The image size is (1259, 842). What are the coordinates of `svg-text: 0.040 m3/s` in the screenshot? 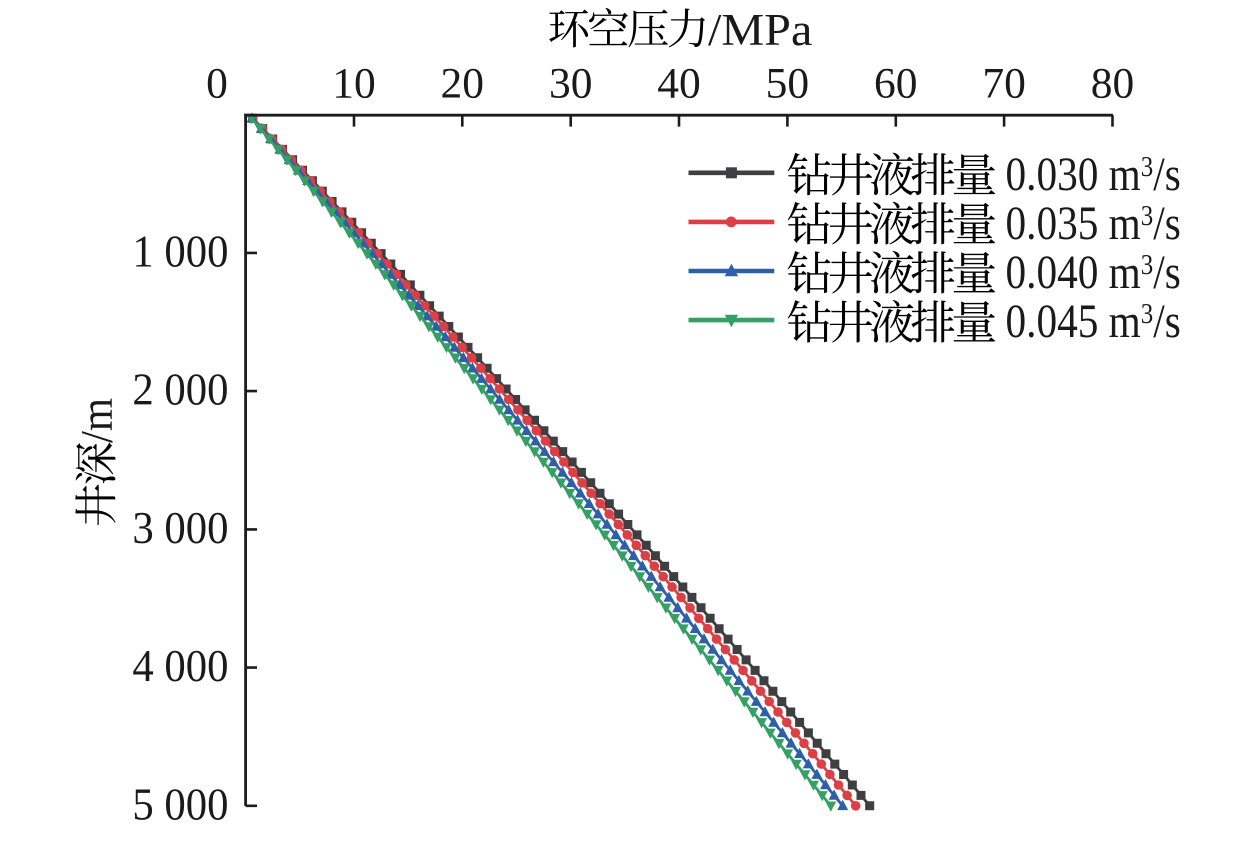 It's located at (1093, 272).